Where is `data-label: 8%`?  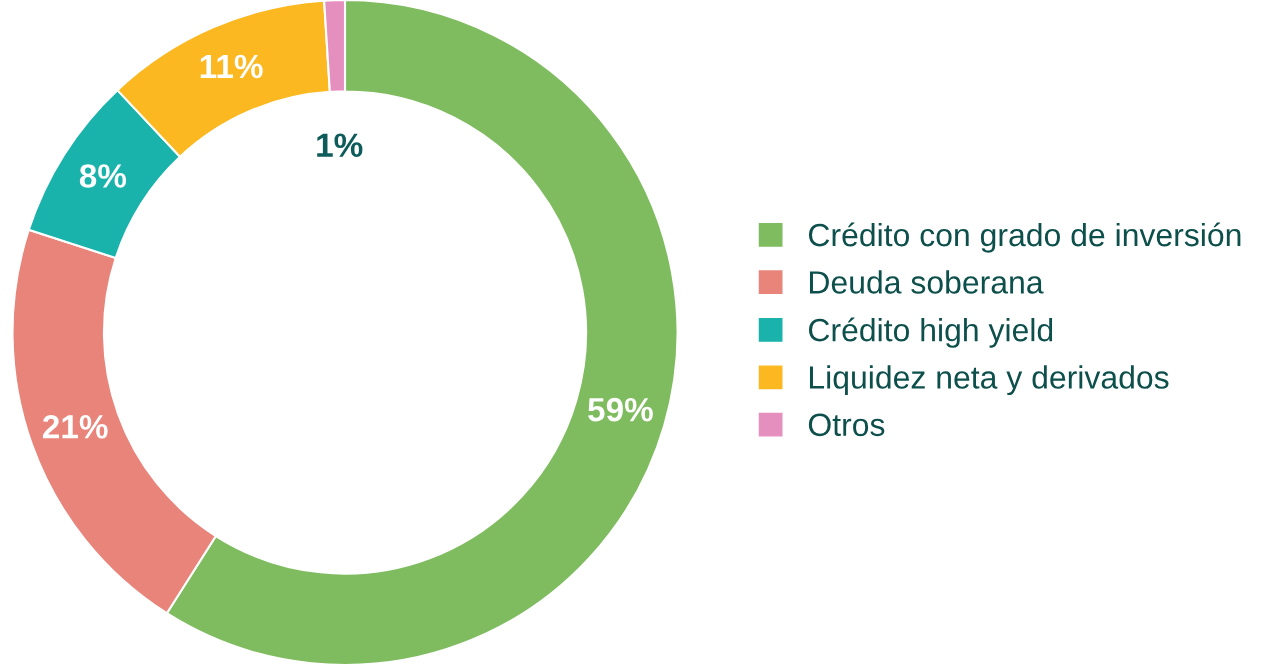 data-label: 8% is located at coordinates (103, 176).